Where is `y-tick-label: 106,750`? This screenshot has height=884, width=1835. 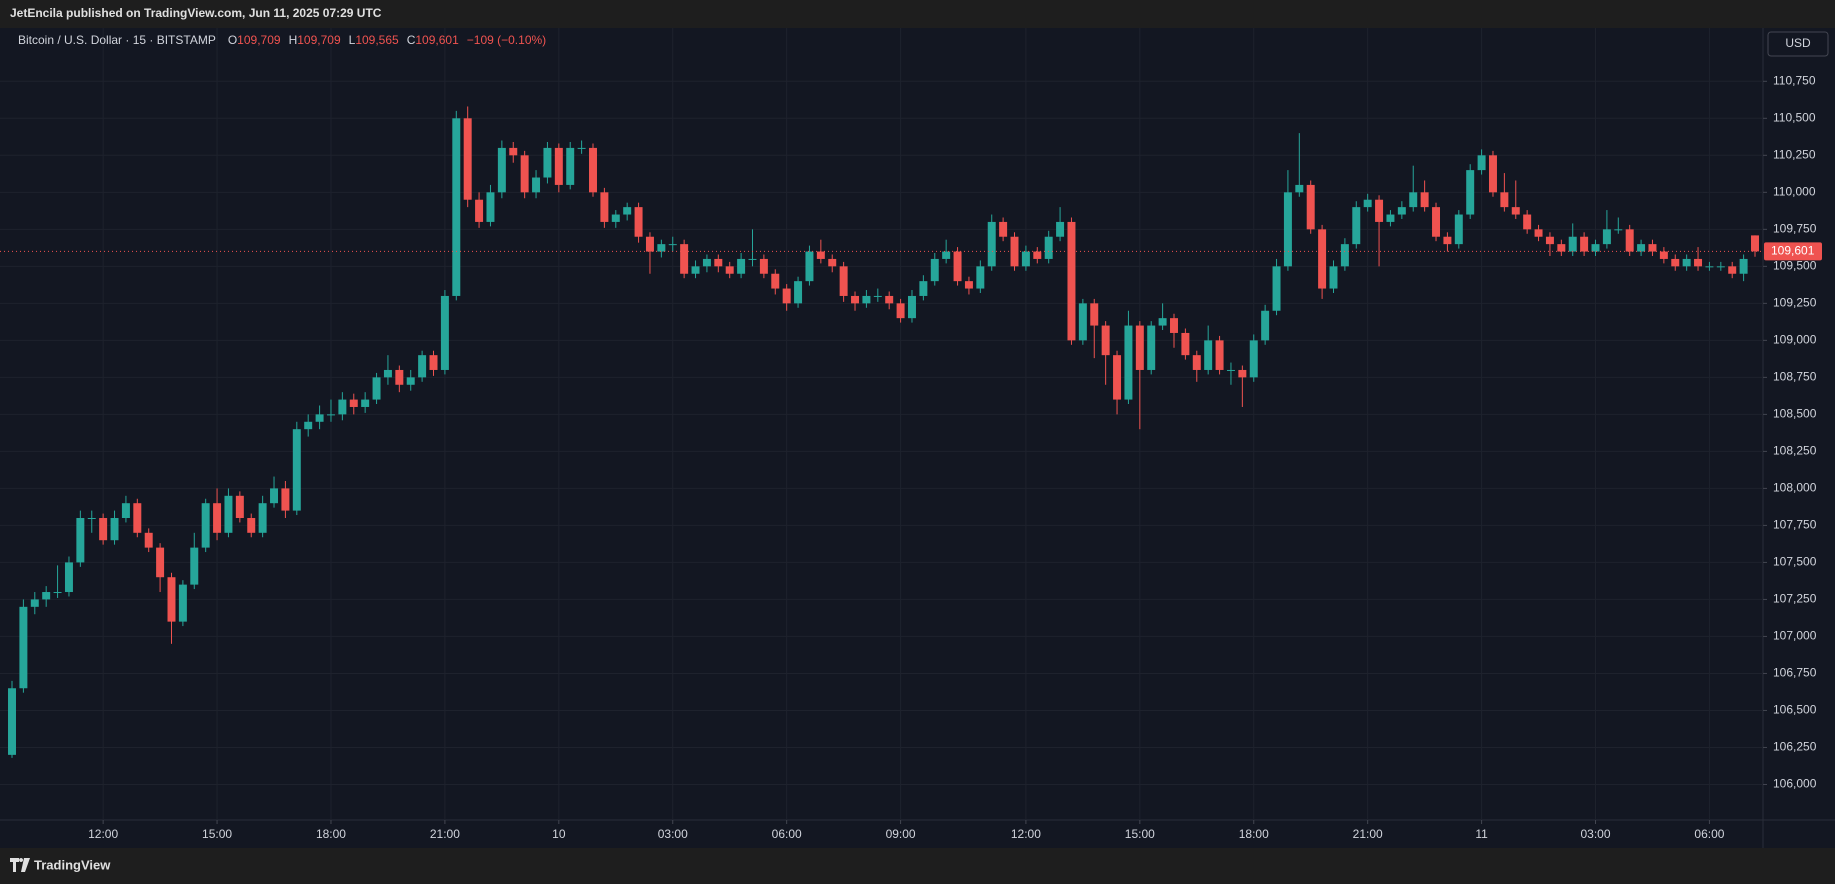
y-tick-label: 106,750 is located at coordinates (1795, 673).